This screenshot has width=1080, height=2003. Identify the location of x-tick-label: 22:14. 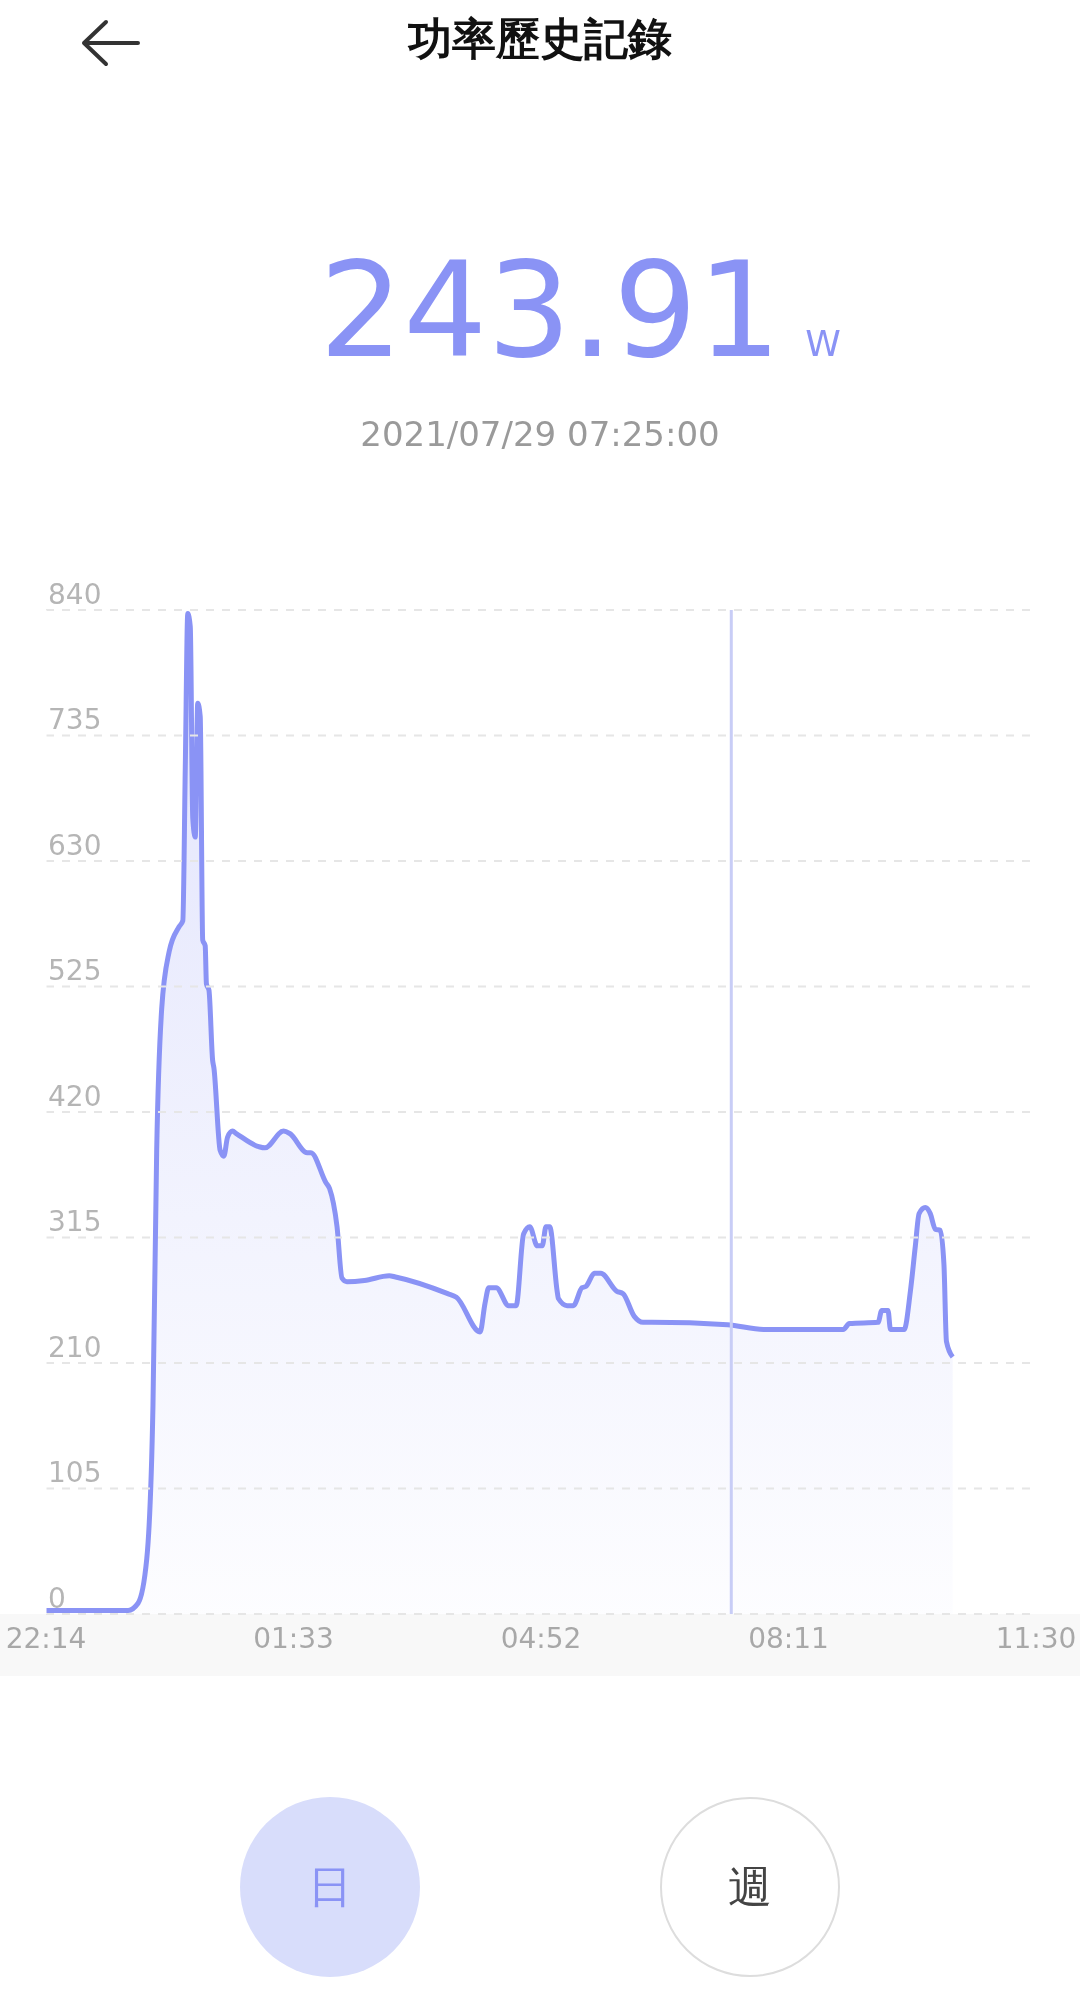
(46, 1638).